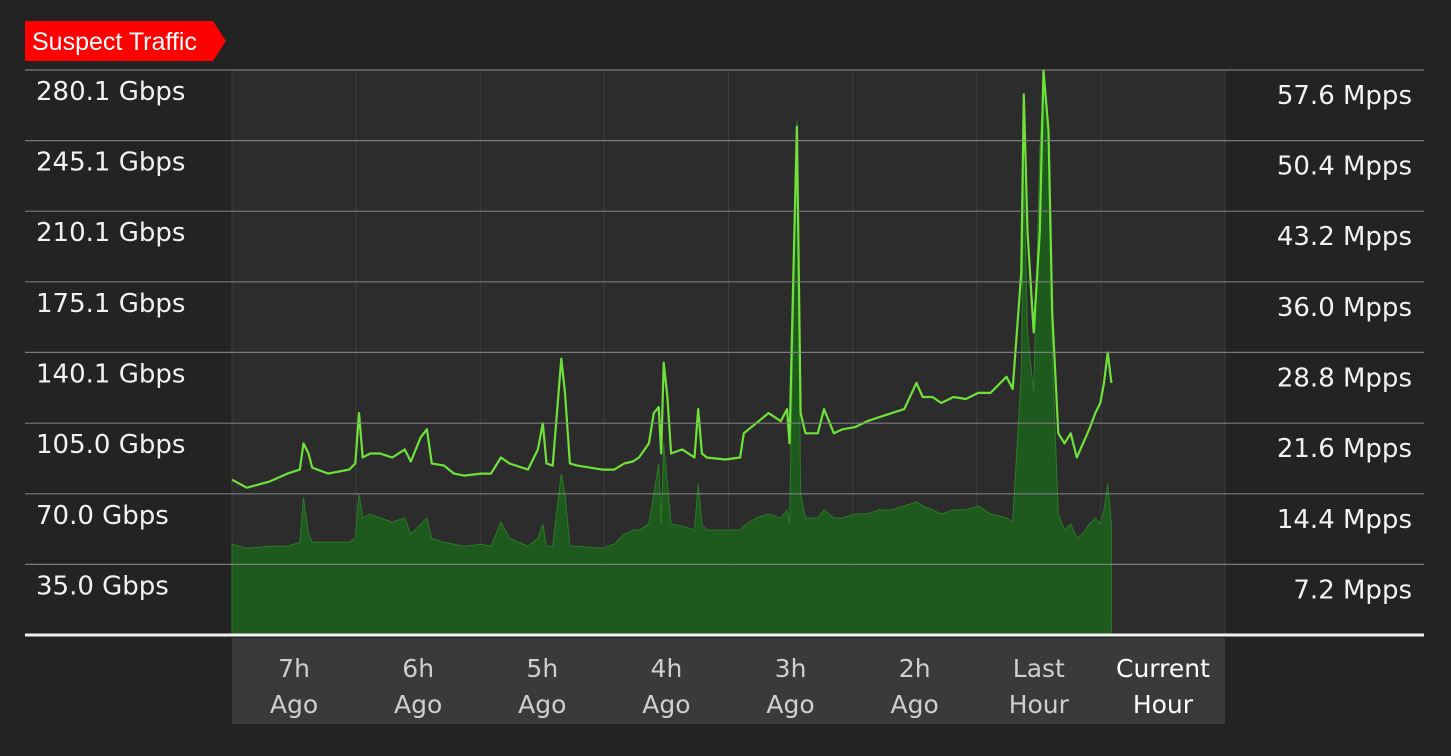 Image resolution: width=1451 pixels, height=756 pixels. Describe the element at coordinates (114, 42) in the screenshot. I see `chart-title: Suspect Traffic` at that location.